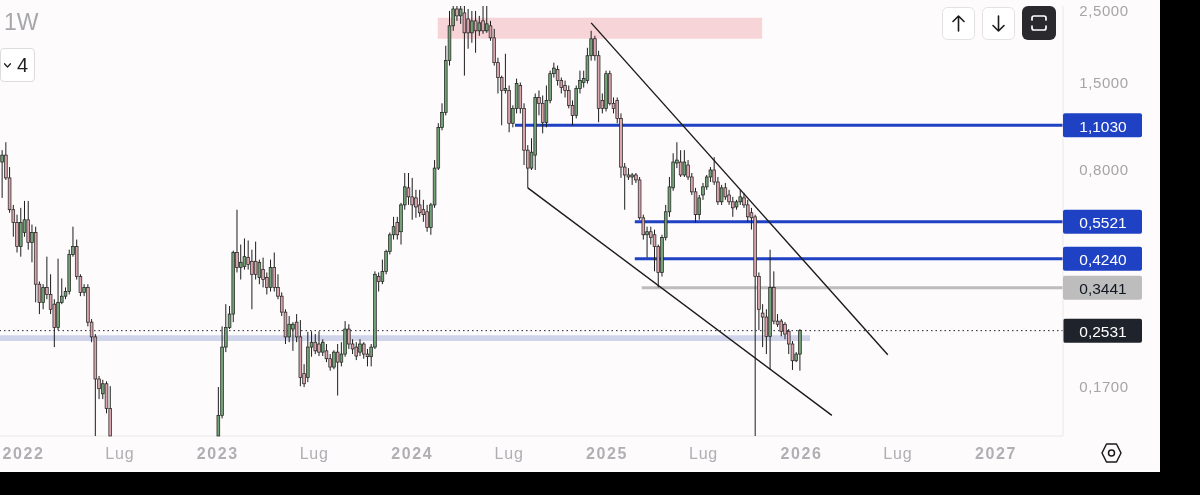  I want to click on data-label: 1,1030, so click(1103, 126).